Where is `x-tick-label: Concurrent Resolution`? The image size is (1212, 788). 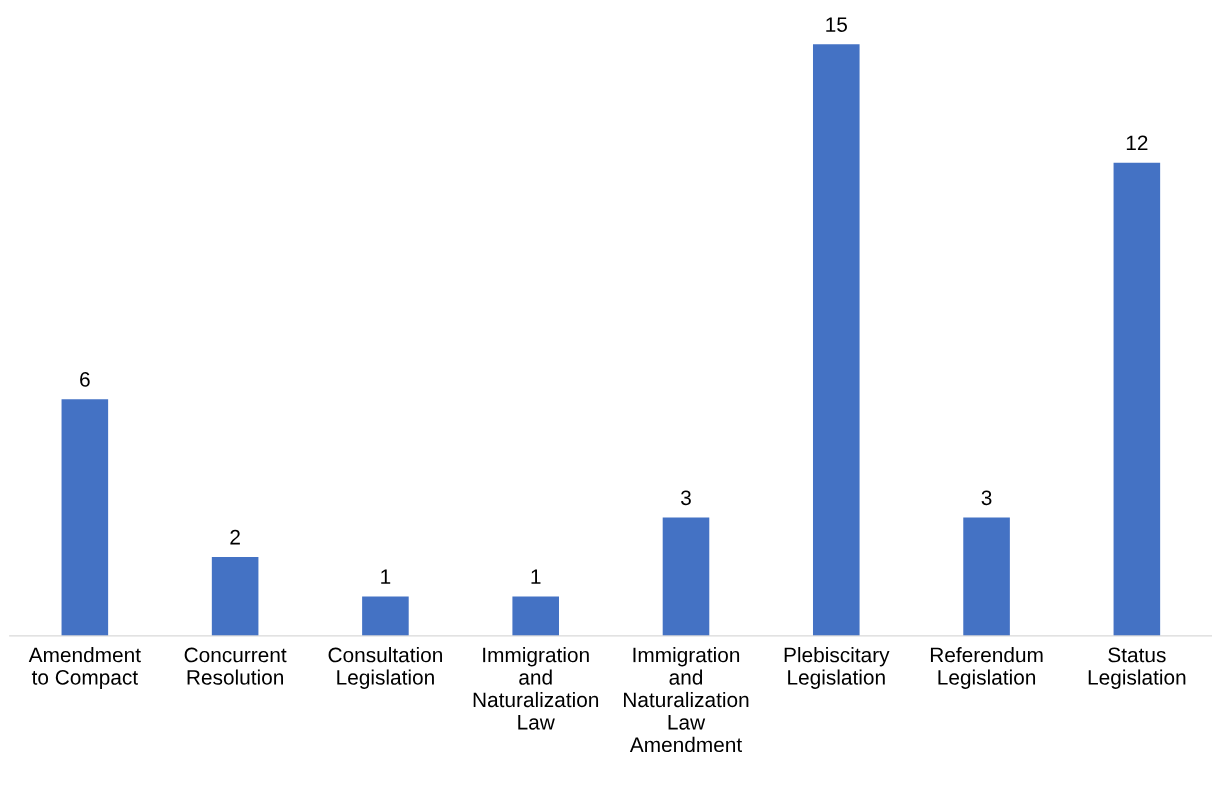 x-tick-label: Concurrent Resolution is located at coordinates (235, 666).